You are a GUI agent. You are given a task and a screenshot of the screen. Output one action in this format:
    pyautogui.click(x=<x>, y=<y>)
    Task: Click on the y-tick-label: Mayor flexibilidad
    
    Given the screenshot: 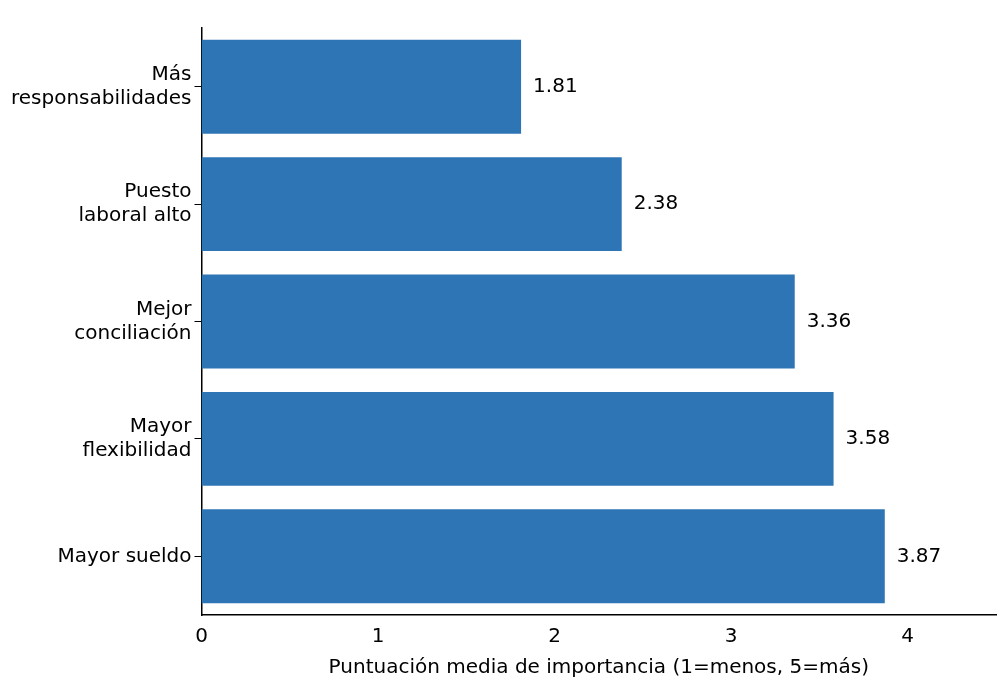 What is the action you would take?
    pyautogui.click(x=137, y=437)
    